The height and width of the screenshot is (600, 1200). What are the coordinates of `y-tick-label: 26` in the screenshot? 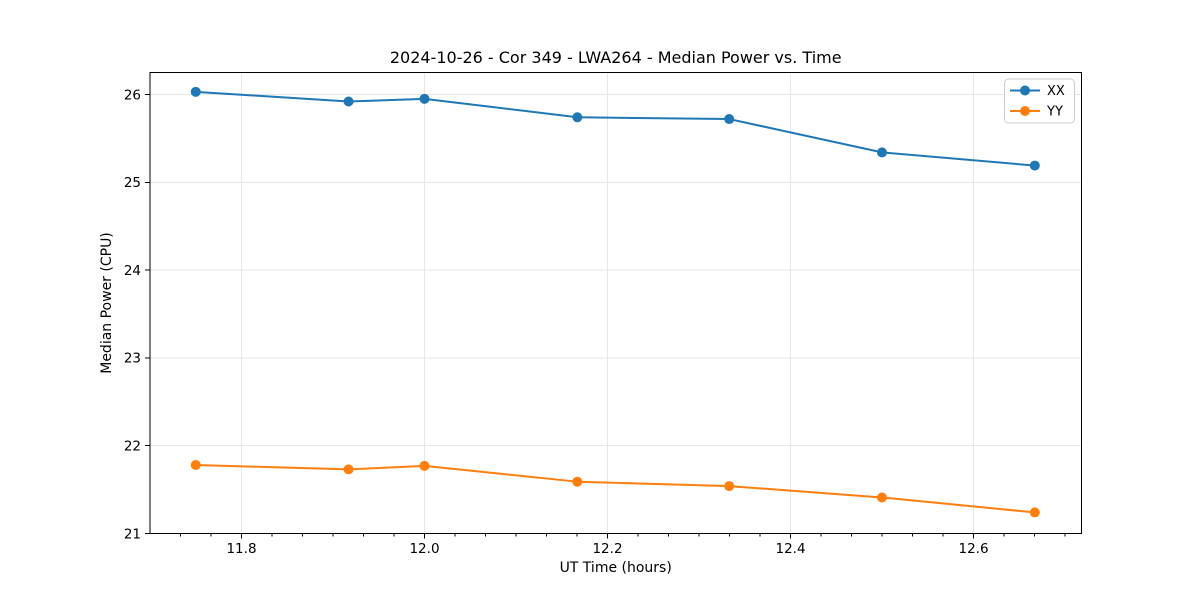 It's located at (132, 95).